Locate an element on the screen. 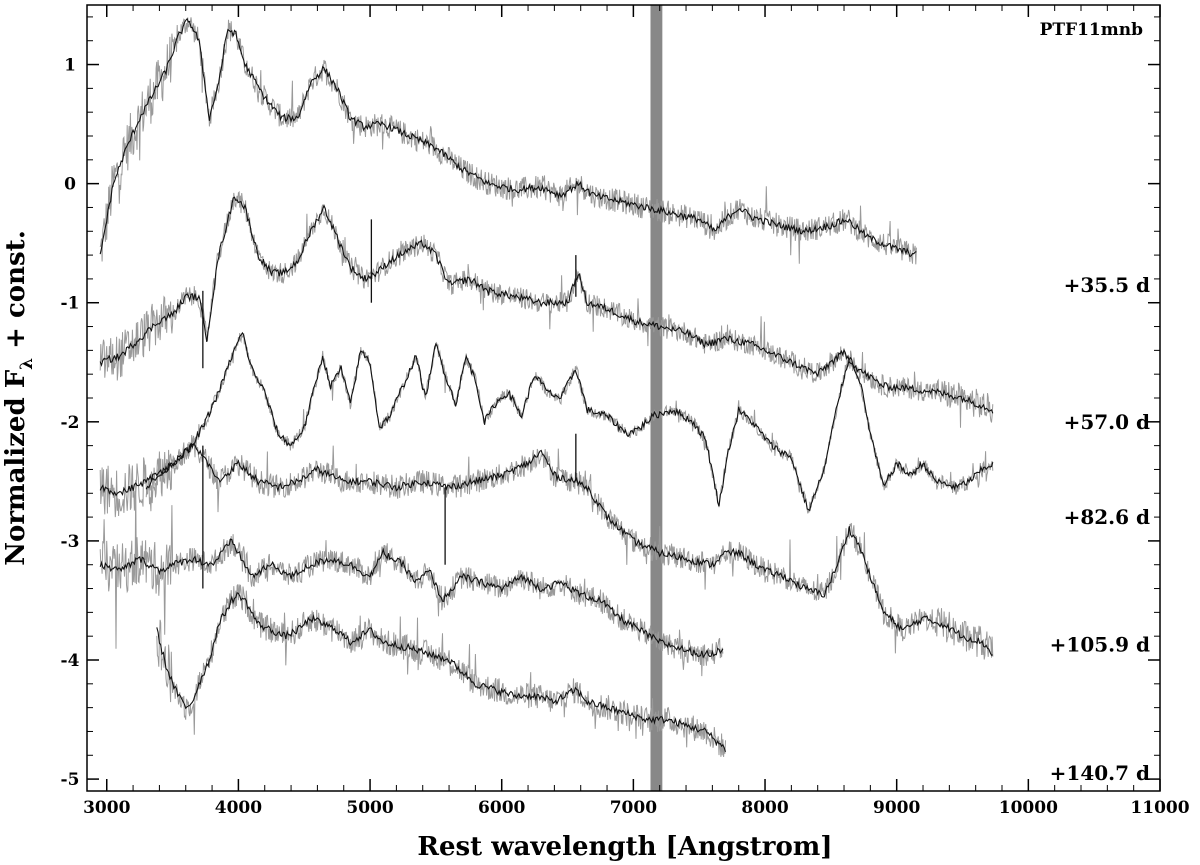 The width and height of the screenshot is (1200, 865). y-axis-title-suffix: + const. is located at coordinates (16, 294).